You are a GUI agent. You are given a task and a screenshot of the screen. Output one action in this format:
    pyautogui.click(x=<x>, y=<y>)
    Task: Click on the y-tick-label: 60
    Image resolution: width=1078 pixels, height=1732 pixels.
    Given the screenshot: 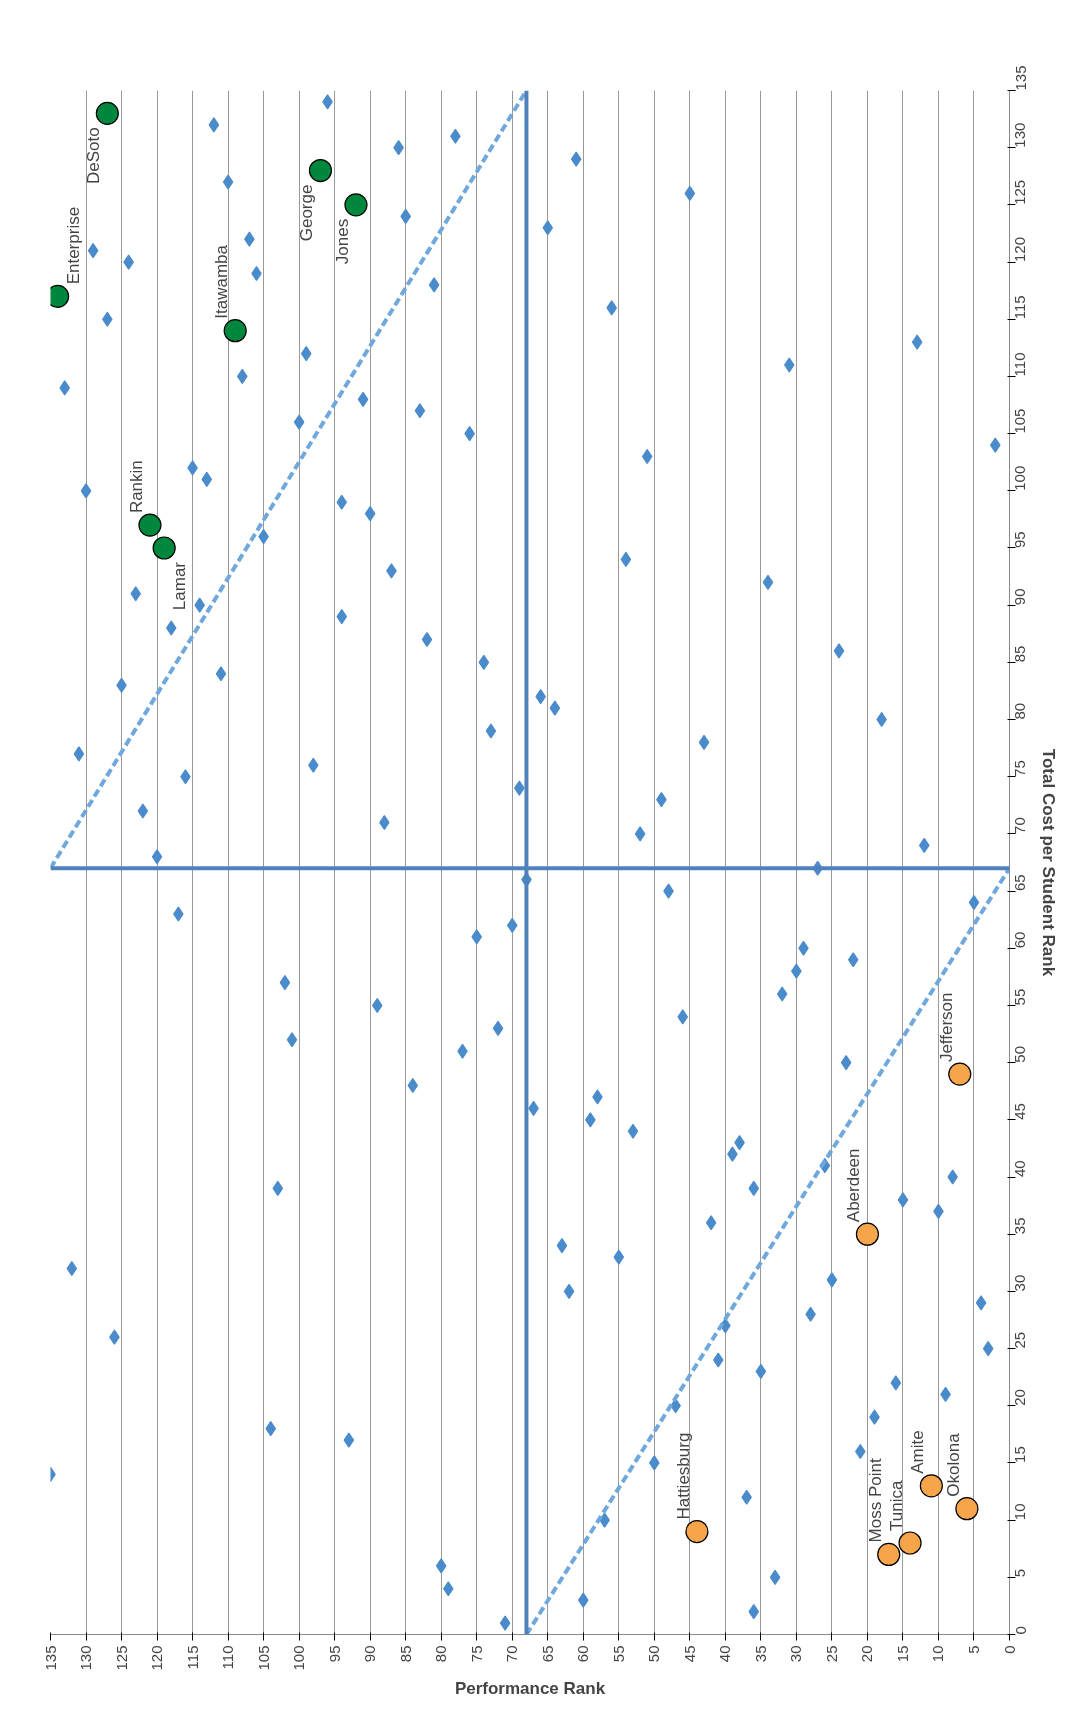 What is the action you would take?
    pyautogui.click(x=1020, y=940)
    